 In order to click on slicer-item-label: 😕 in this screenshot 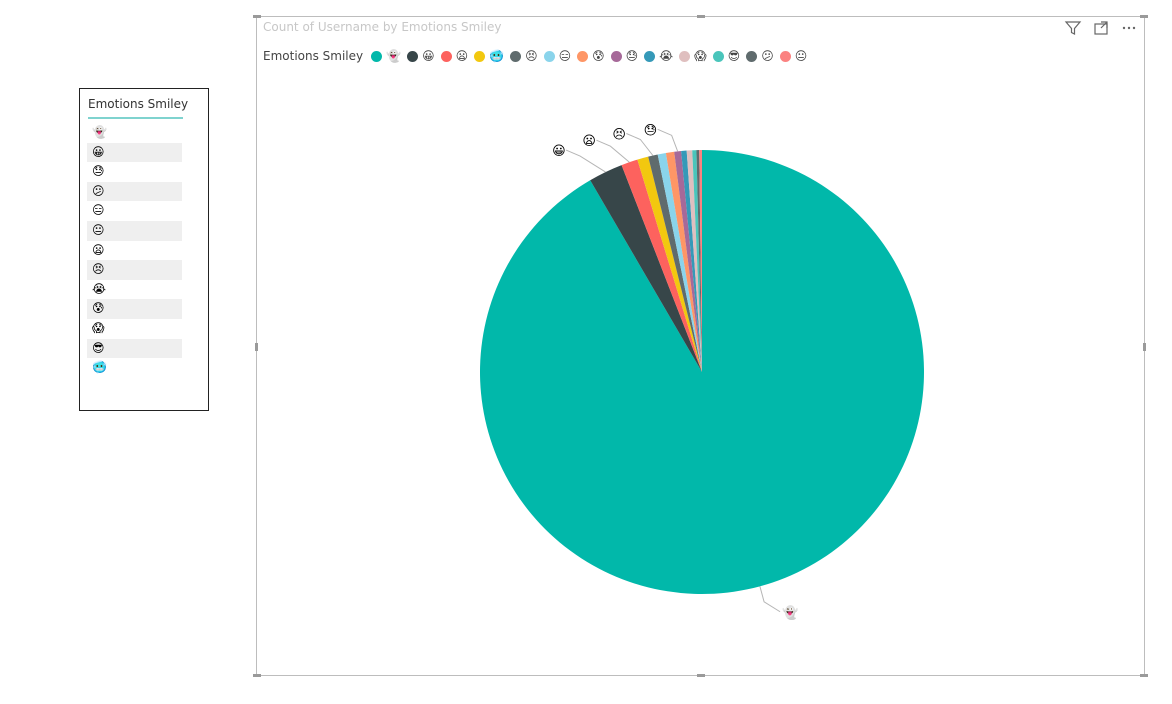, I will do `click(98, 190)`.